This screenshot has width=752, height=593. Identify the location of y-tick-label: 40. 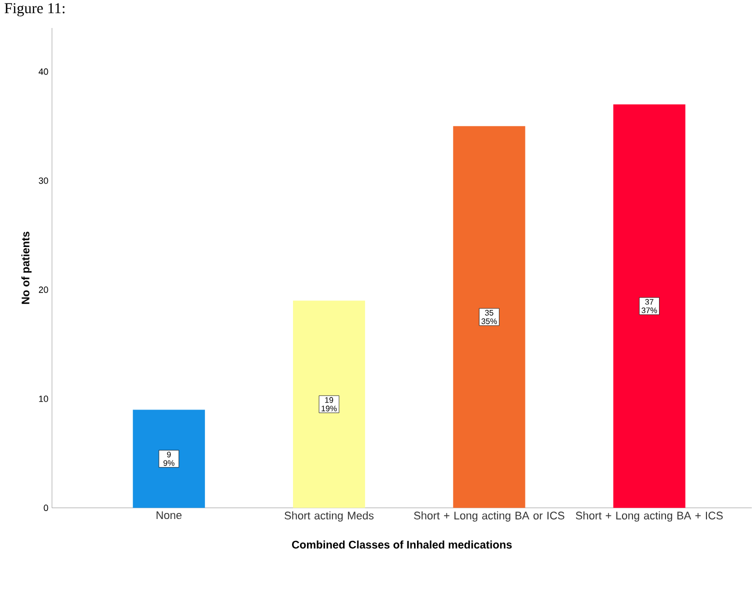
(43, 71).